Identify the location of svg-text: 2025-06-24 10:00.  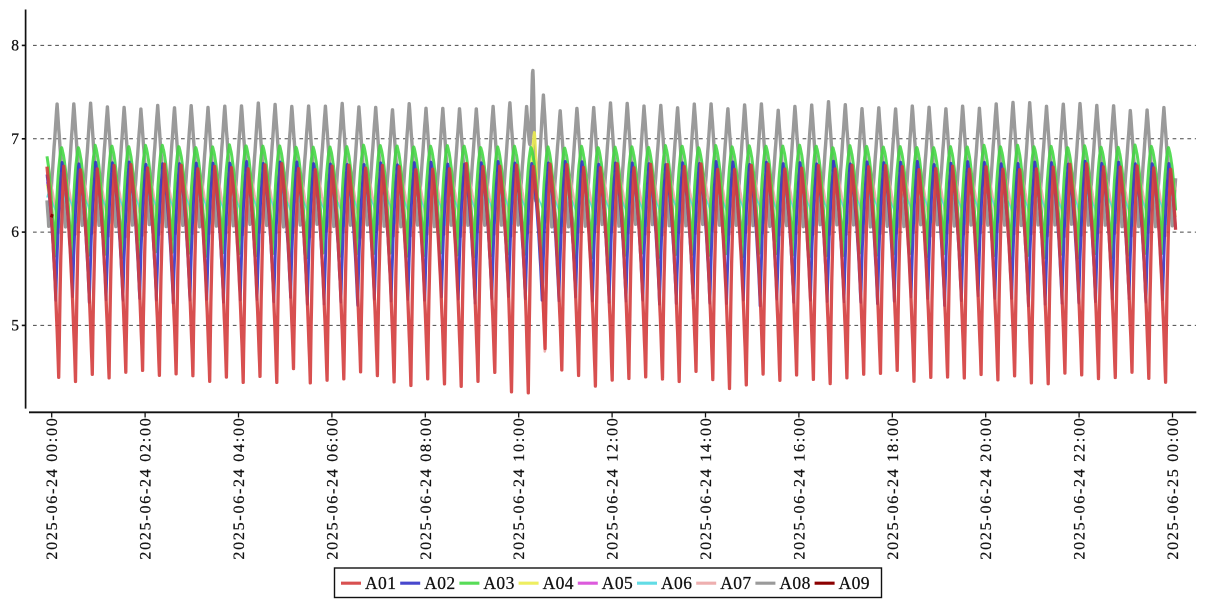
(519, 488).